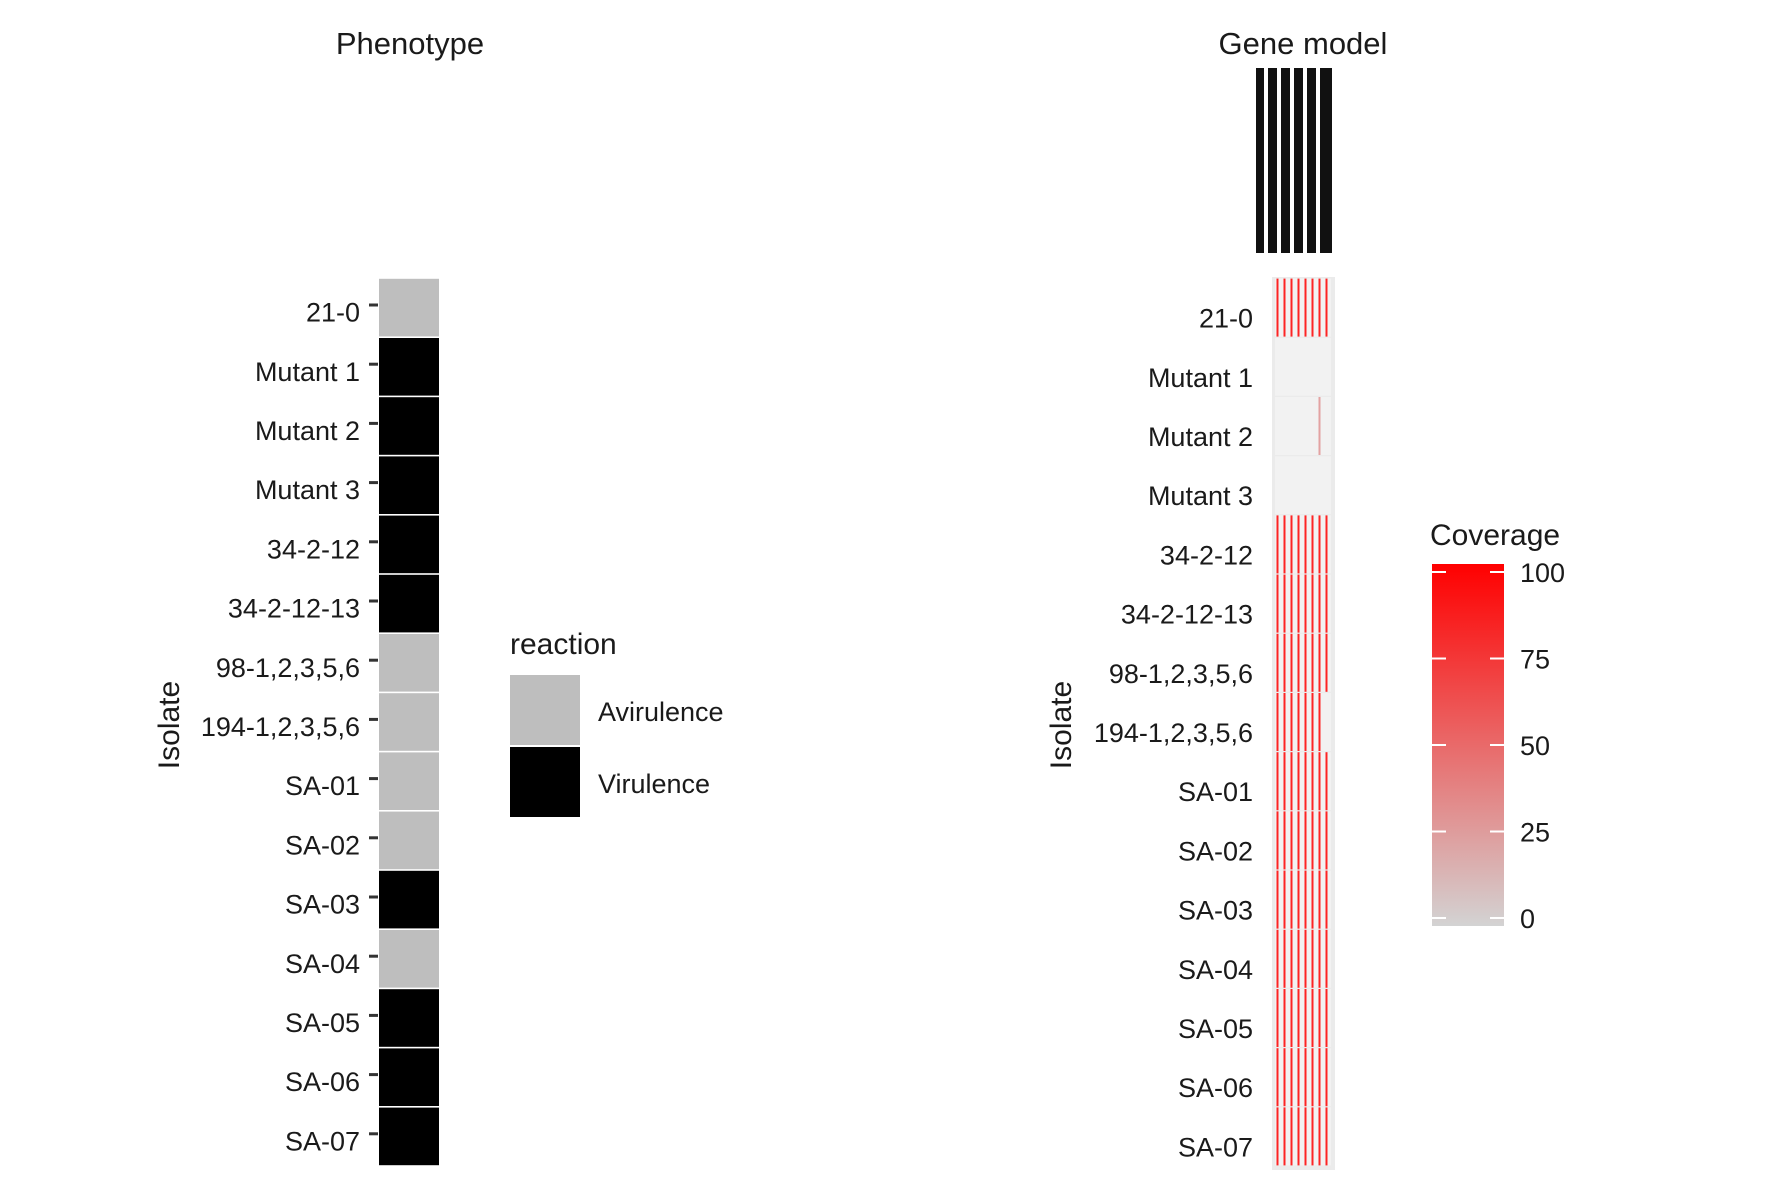 The width and height of the screenshot is (1771, 1181). What do you see at coordinates (322, 845) in the screenshot?
I see `phenotype-tick-label: SA-02` at bounding box center [322, 845].